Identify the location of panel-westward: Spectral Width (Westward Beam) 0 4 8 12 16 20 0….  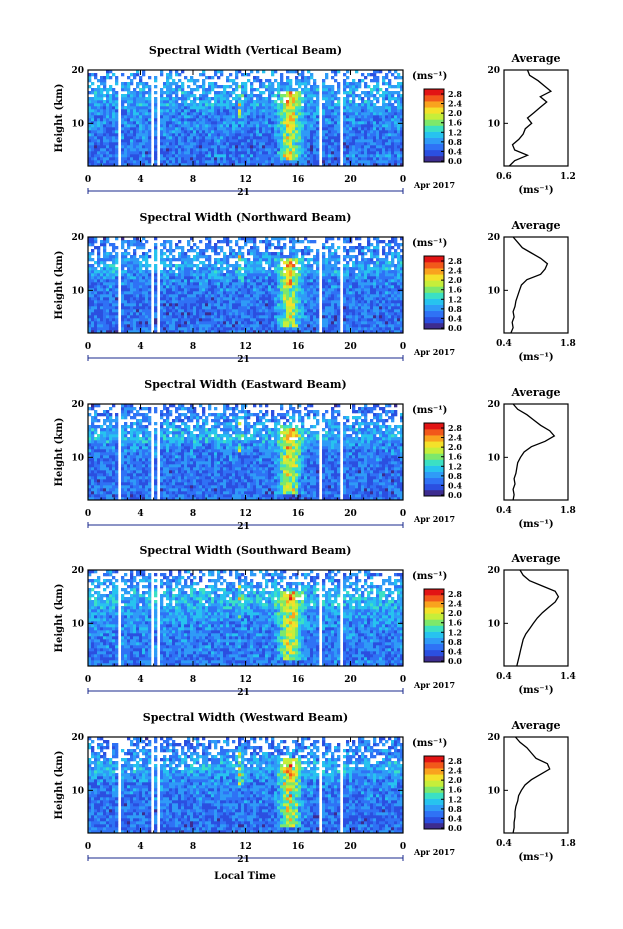
(315, 788).